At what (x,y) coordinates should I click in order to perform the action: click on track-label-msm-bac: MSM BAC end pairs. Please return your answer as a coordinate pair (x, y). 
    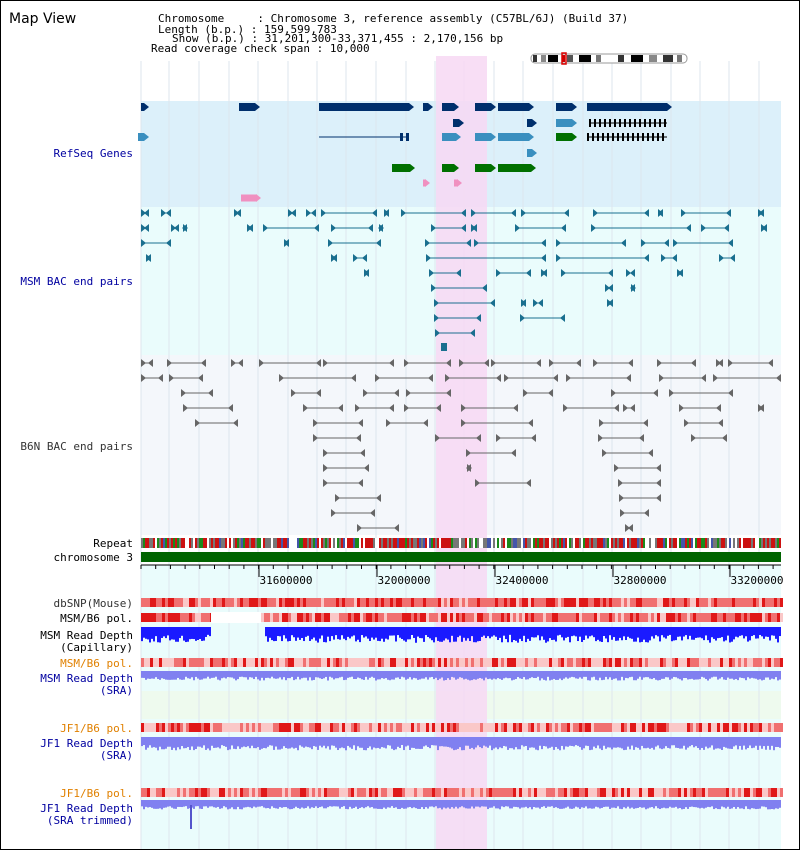
    Looking at the image, I should click on (76, 281).